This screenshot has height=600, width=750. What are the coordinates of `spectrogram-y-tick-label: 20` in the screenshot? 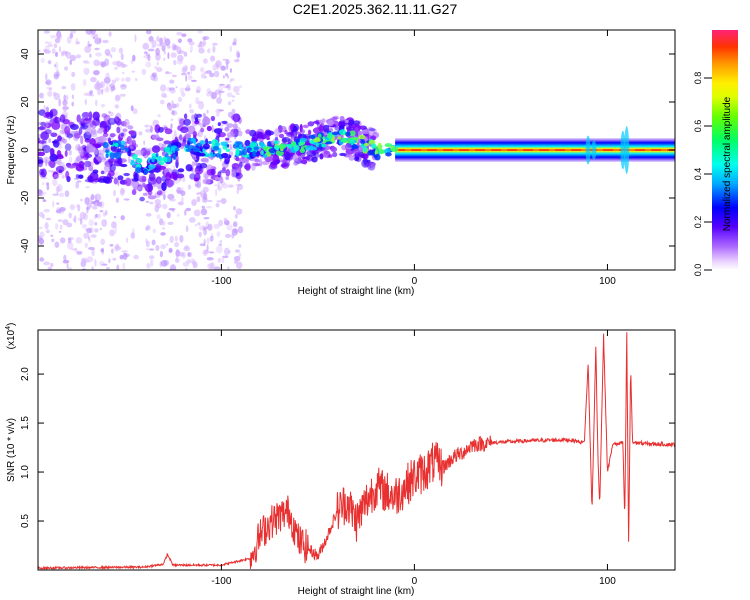 It's located at (25, 102).